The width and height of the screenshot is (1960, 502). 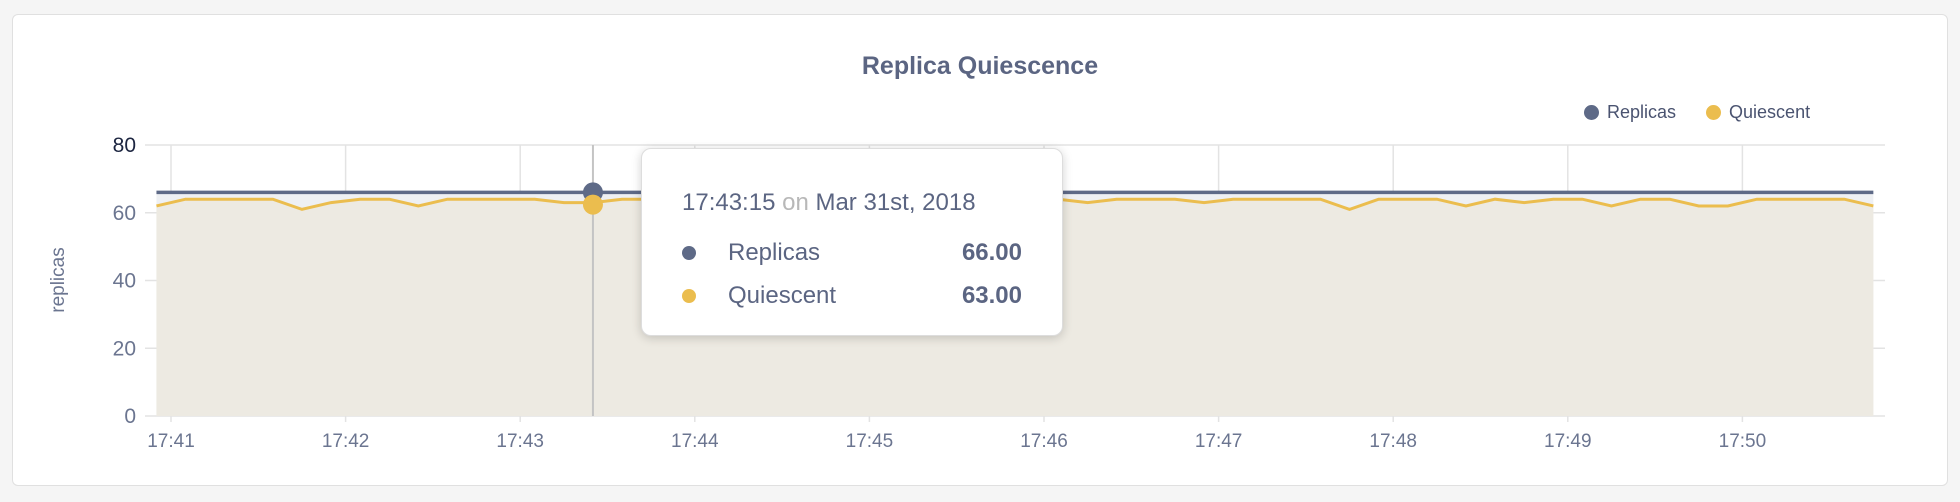 What do you see at coordinates (852, 253) in the screenshot?
I see `tooltip-row-replicas: Replicas 66.00` at bounding box center [852, 253].